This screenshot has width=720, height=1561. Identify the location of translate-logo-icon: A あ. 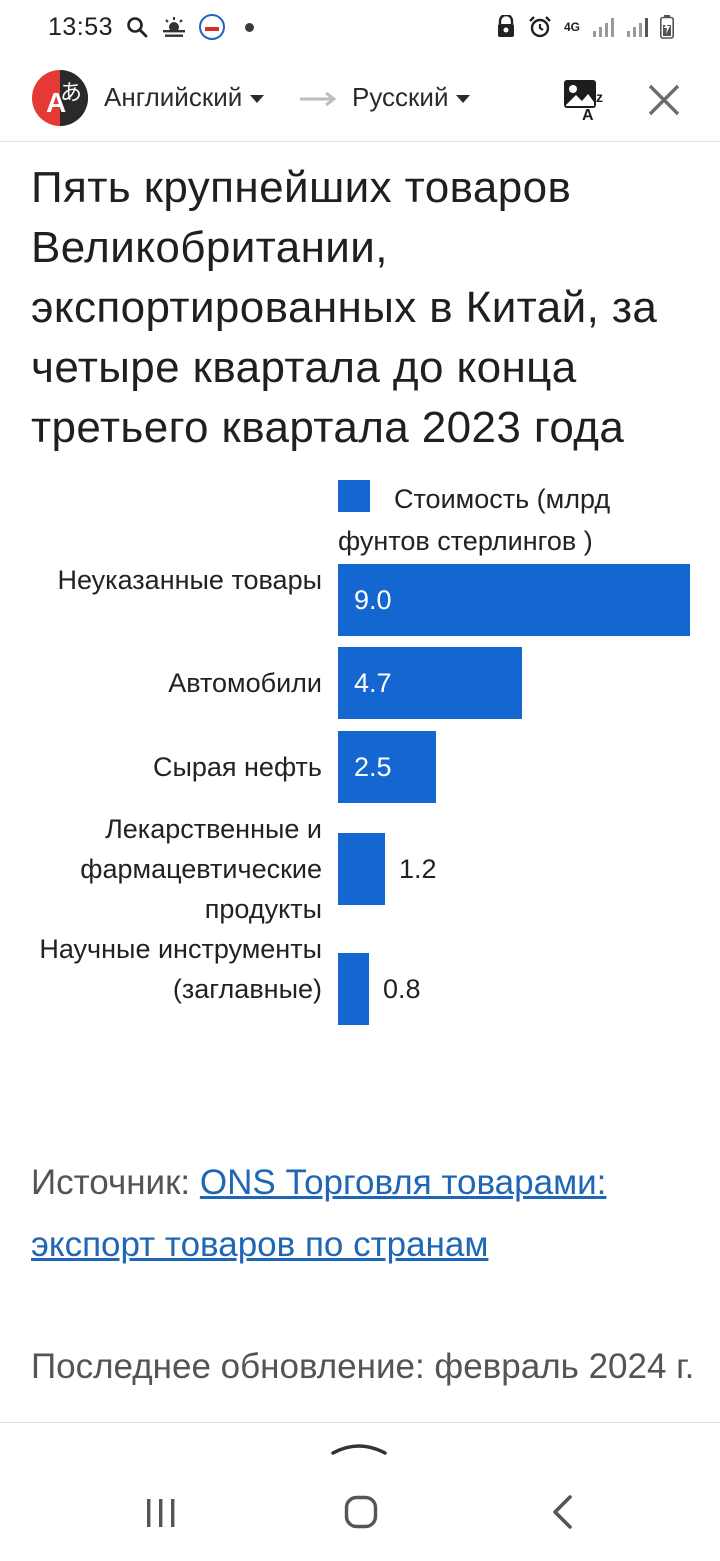
(60, 98).